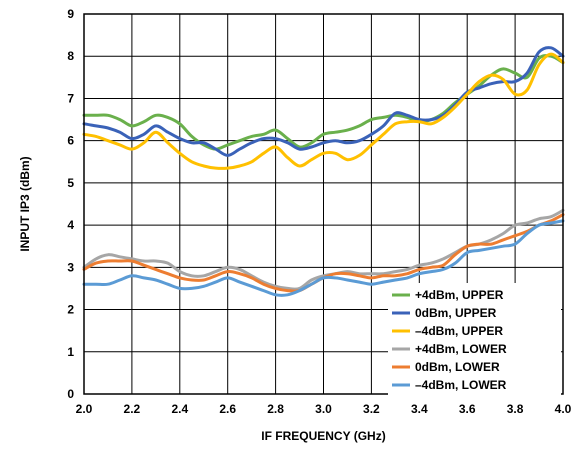 The width and height of the screenshot is (574, 452). Describe the element at coordinates (323, 436) in the screenshot. I see `x-axis-title: IF FREQUENCY (GHz)` at that location.